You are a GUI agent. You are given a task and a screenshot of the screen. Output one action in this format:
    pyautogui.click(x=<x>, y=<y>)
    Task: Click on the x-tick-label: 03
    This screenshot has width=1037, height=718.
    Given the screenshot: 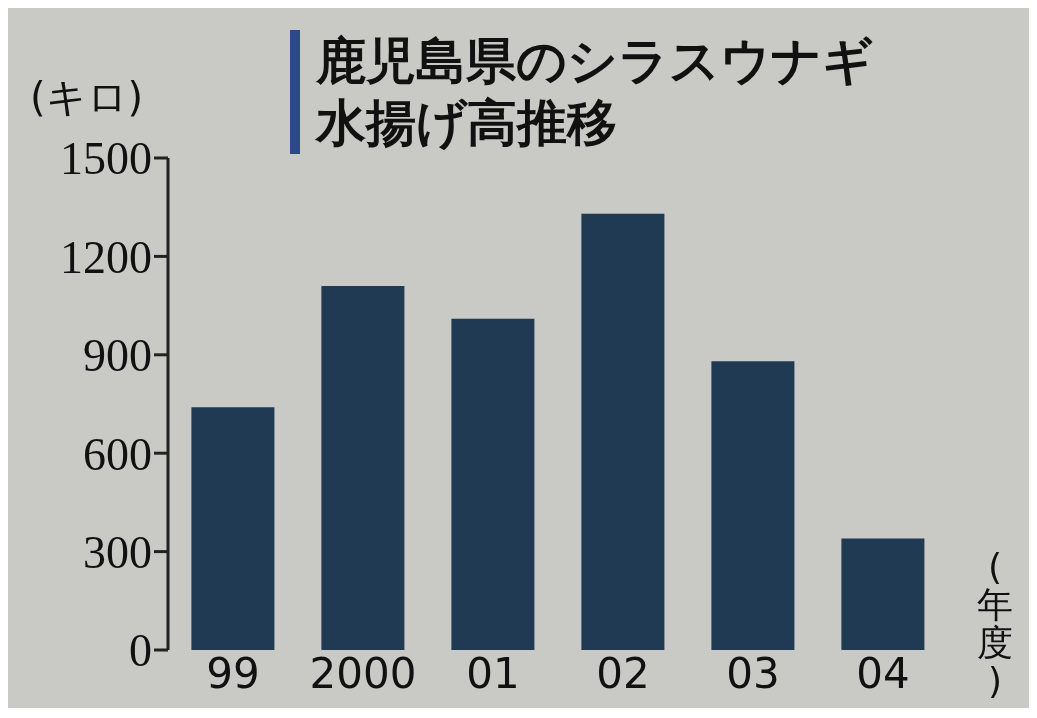 What is the action you would take?
    pyautogui.click(x=753, y=673)
    